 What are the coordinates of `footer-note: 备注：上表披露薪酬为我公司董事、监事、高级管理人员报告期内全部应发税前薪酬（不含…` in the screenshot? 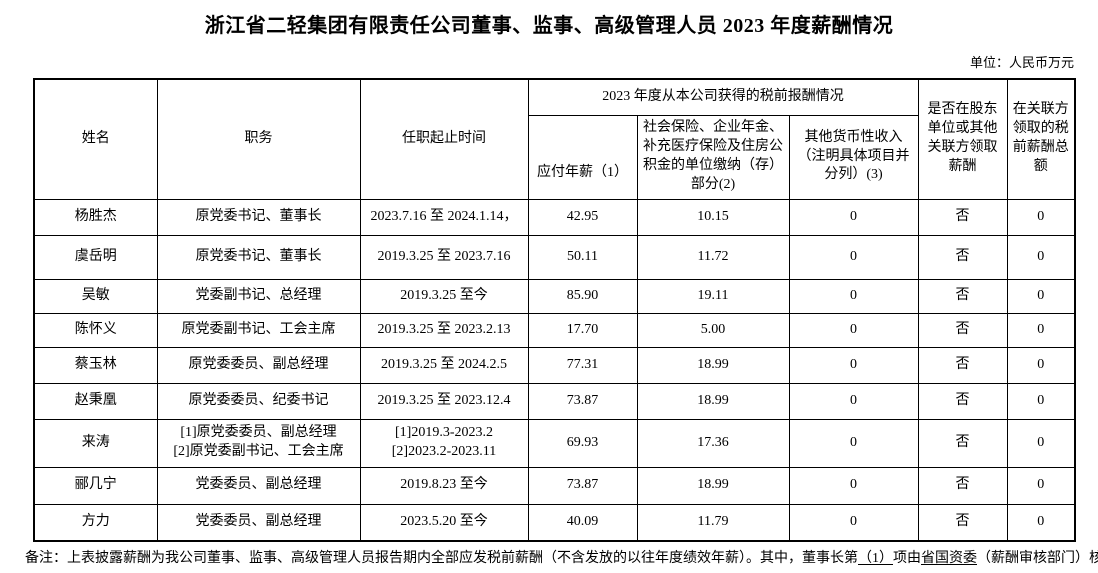 It's located at (561, 557).